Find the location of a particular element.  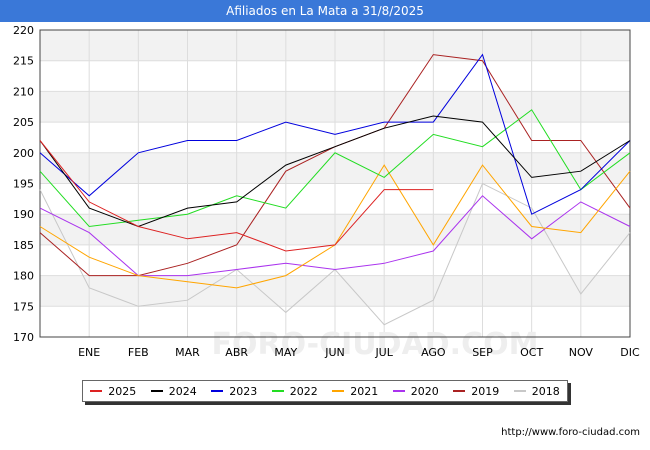

source-link: http://www.foro-ciudad.com is located at coordinates (570, 432).